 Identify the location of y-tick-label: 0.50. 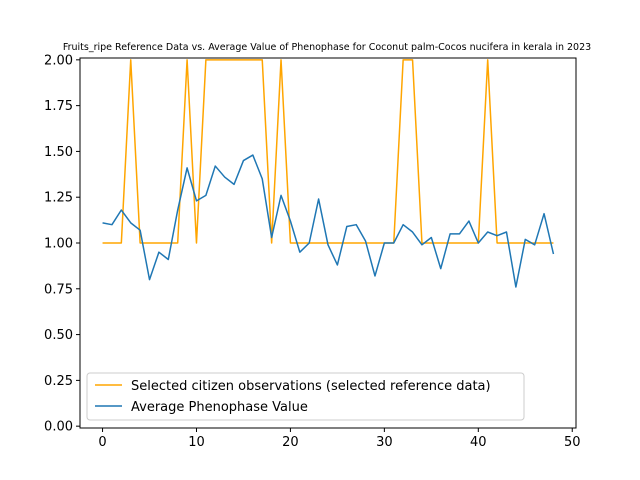
(58, 335).